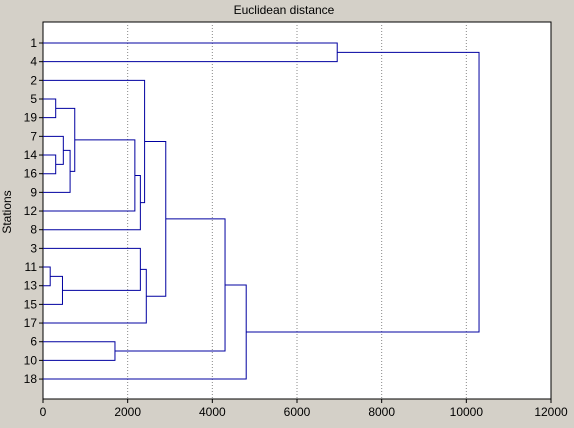  What do you see at coordinates (31, 155) in the screenshot?
I see `leaf-label: 14` at bounding box center [31, 155].